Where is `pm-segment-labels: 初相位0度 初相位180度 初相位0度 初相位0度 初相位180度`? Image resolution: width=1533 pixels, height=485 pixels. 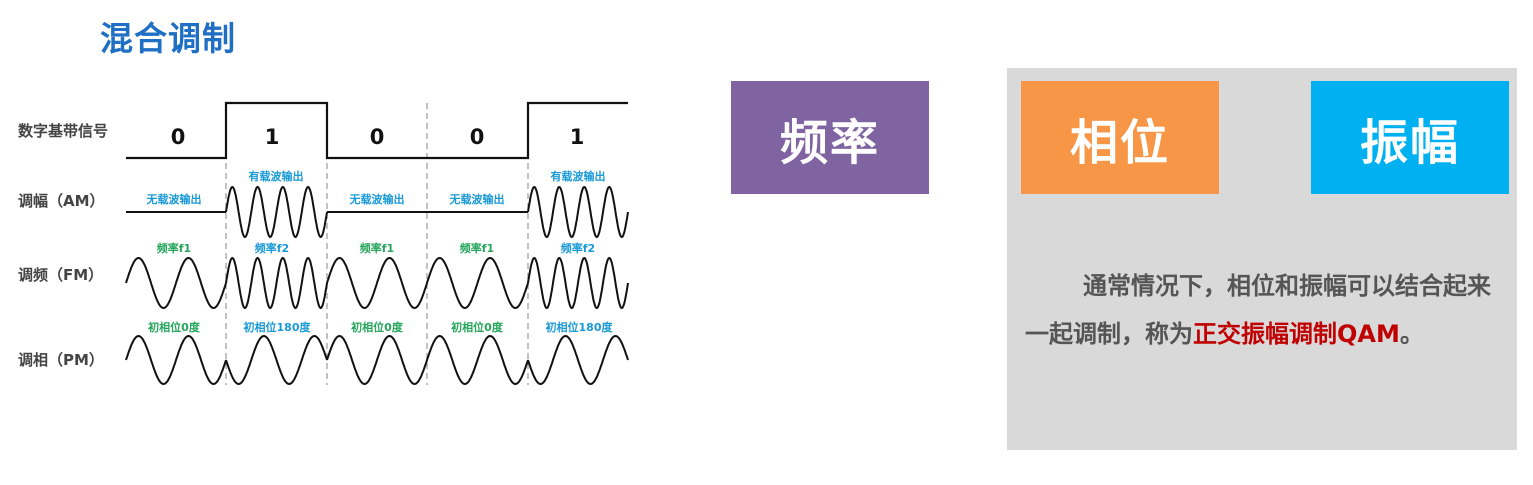
pm-segment-labels: 初相位0度 初相位180度 初相位0度 初相位0度 初相位180度 is located at coordinates (380, 327).